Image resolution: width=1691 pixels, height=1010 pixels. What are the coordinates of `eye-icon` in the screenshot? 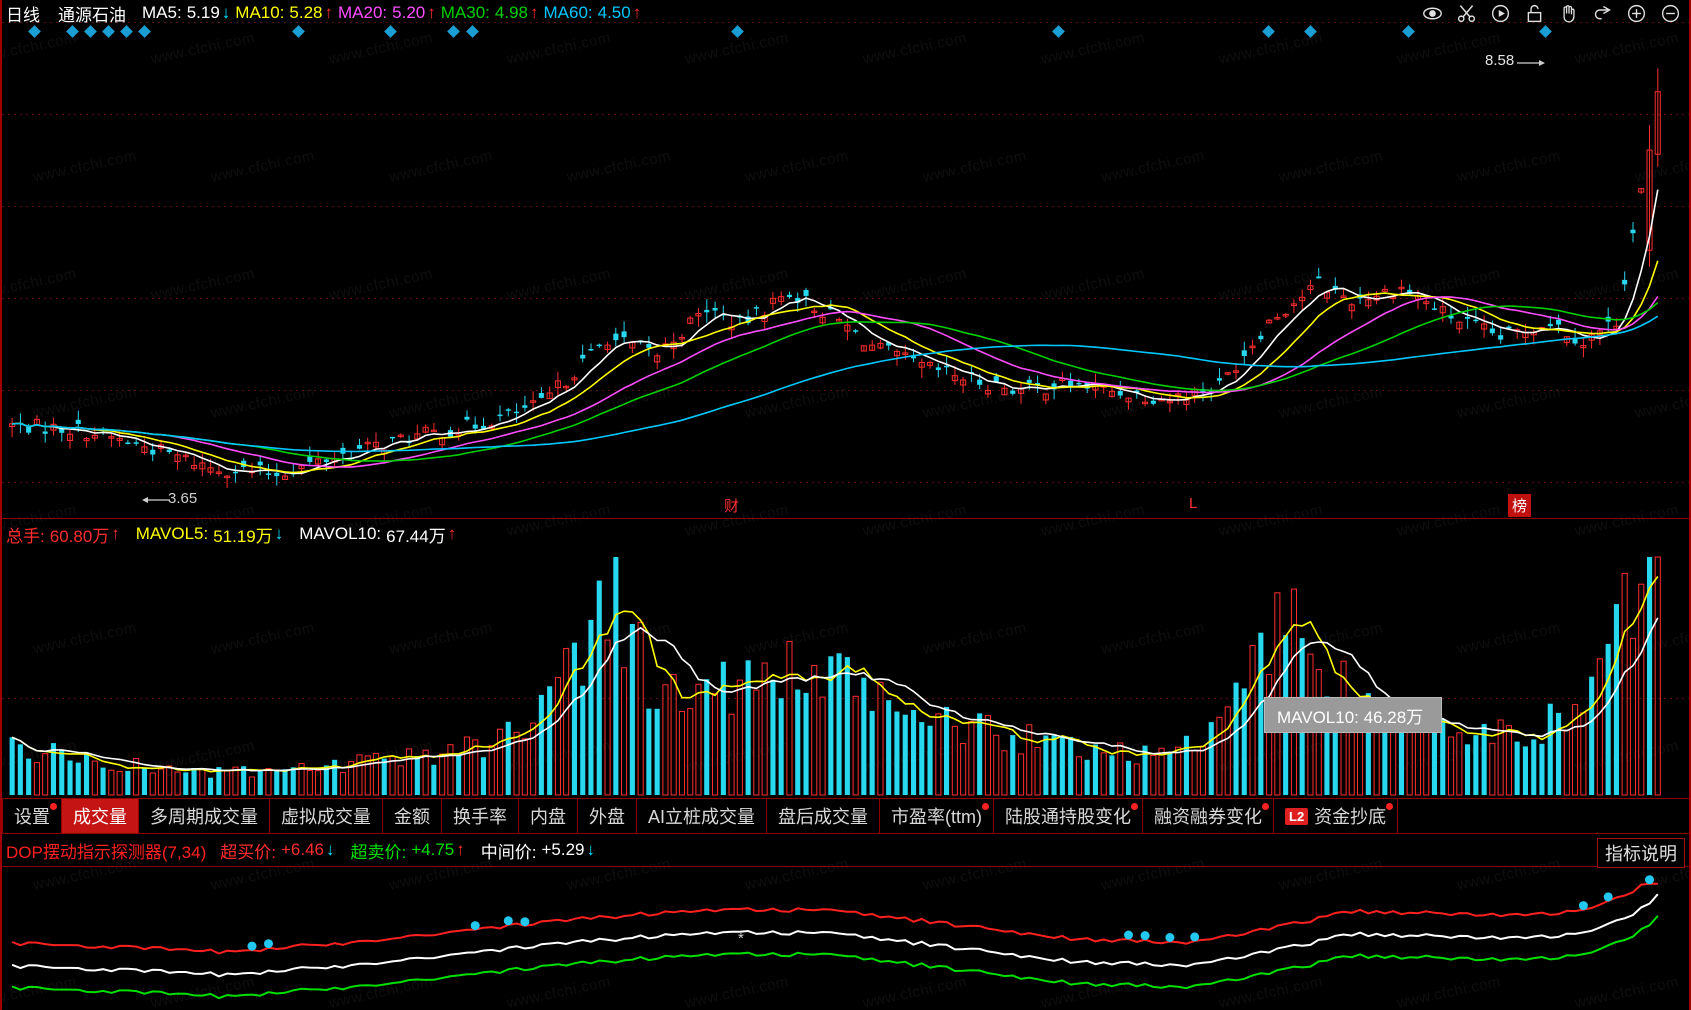 It's located at (1432, 13).